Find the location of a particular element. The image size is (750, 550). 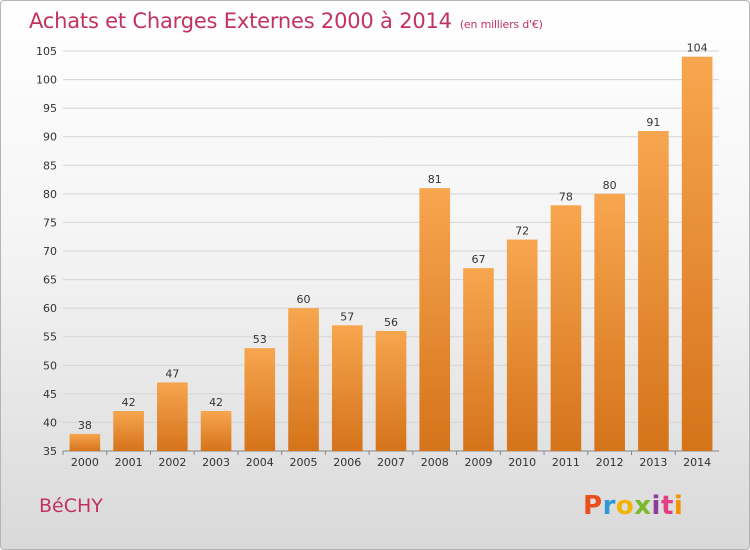

bar-2008 is located at coordinates (435, 319).